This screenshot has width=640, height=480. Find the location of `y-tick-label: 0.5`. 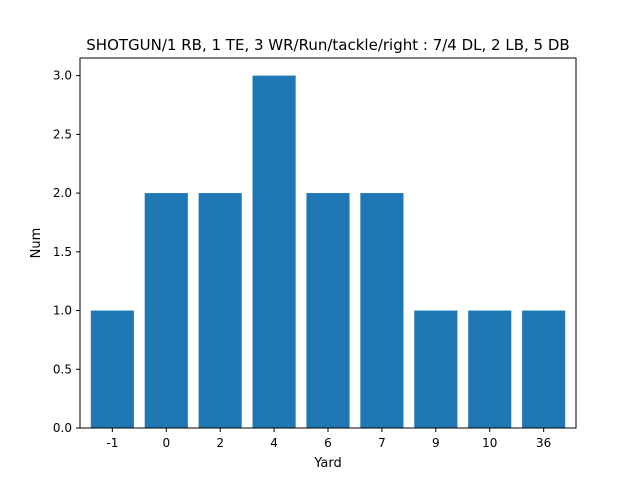

y-tick-label: 0.5 is located at coordinates (62, 369).